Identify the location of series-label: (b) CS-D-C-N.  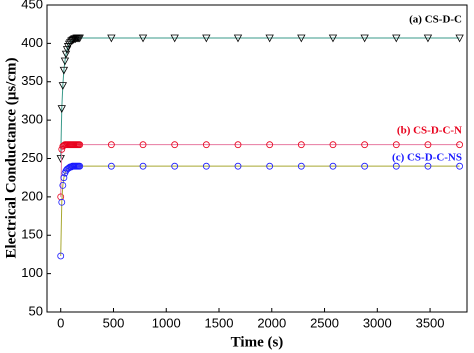
(429, 131).